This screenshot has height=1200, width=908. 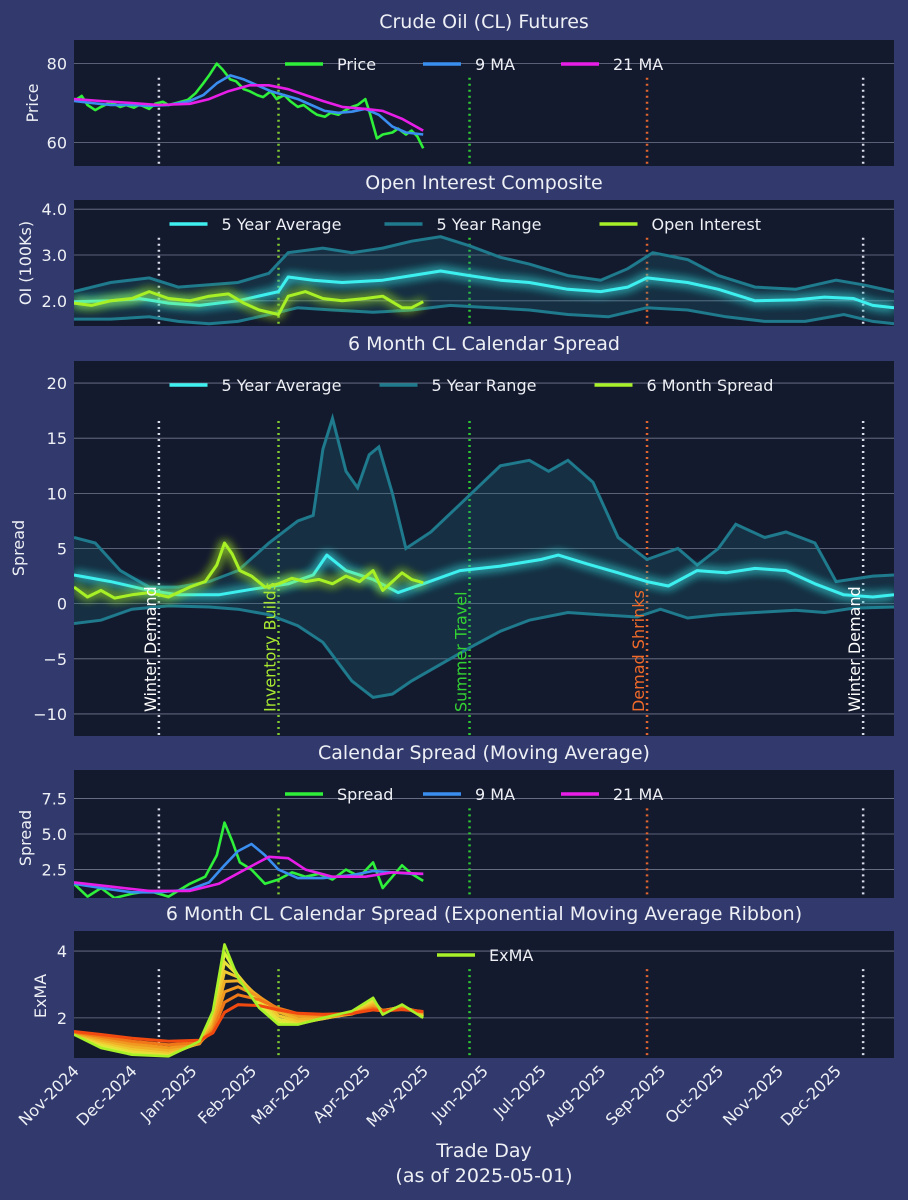 What do you see at coordinates (57, 438) in the screenshot?
I see `y-tick-label: 15` at bounding box center [57, 438].